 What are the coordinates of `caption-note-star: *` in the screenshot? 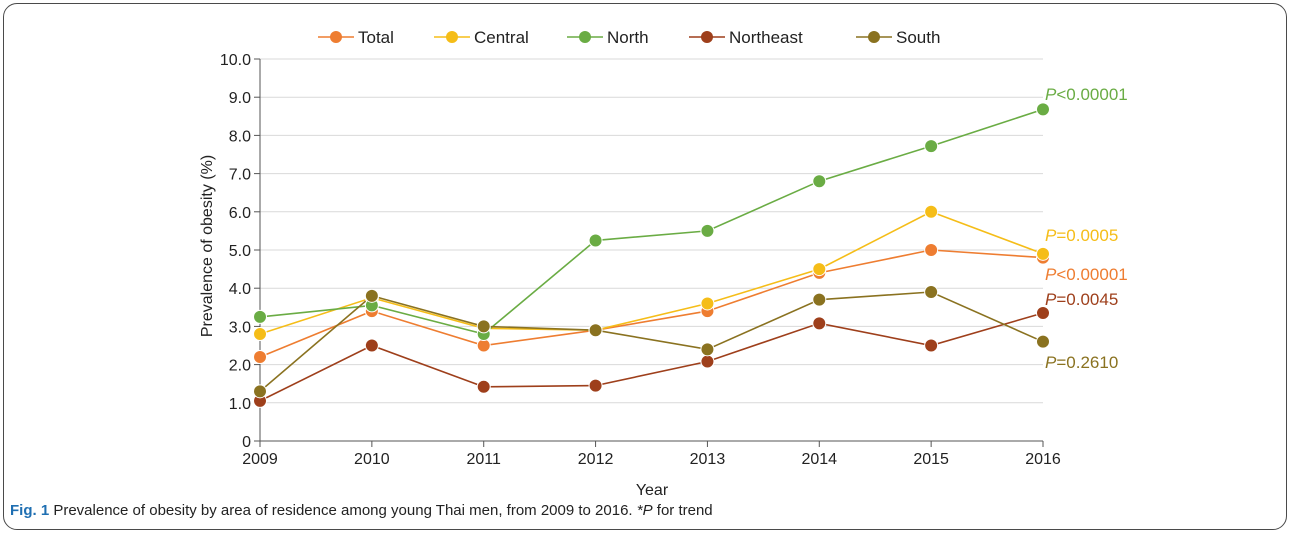 It's located at (639, 510).